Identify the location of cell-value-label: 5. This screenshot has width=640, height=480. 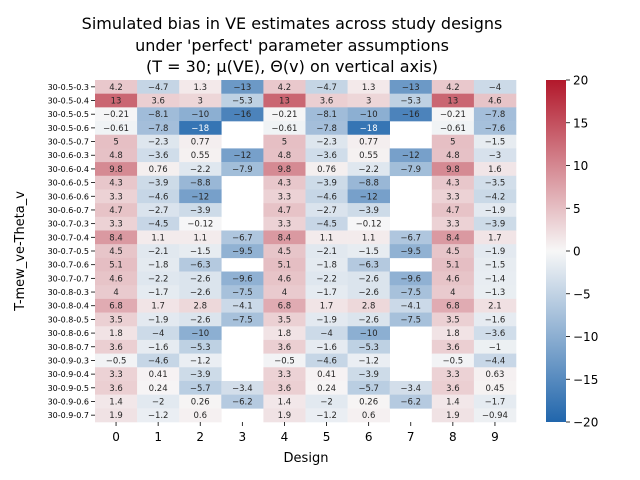
(452, 143).